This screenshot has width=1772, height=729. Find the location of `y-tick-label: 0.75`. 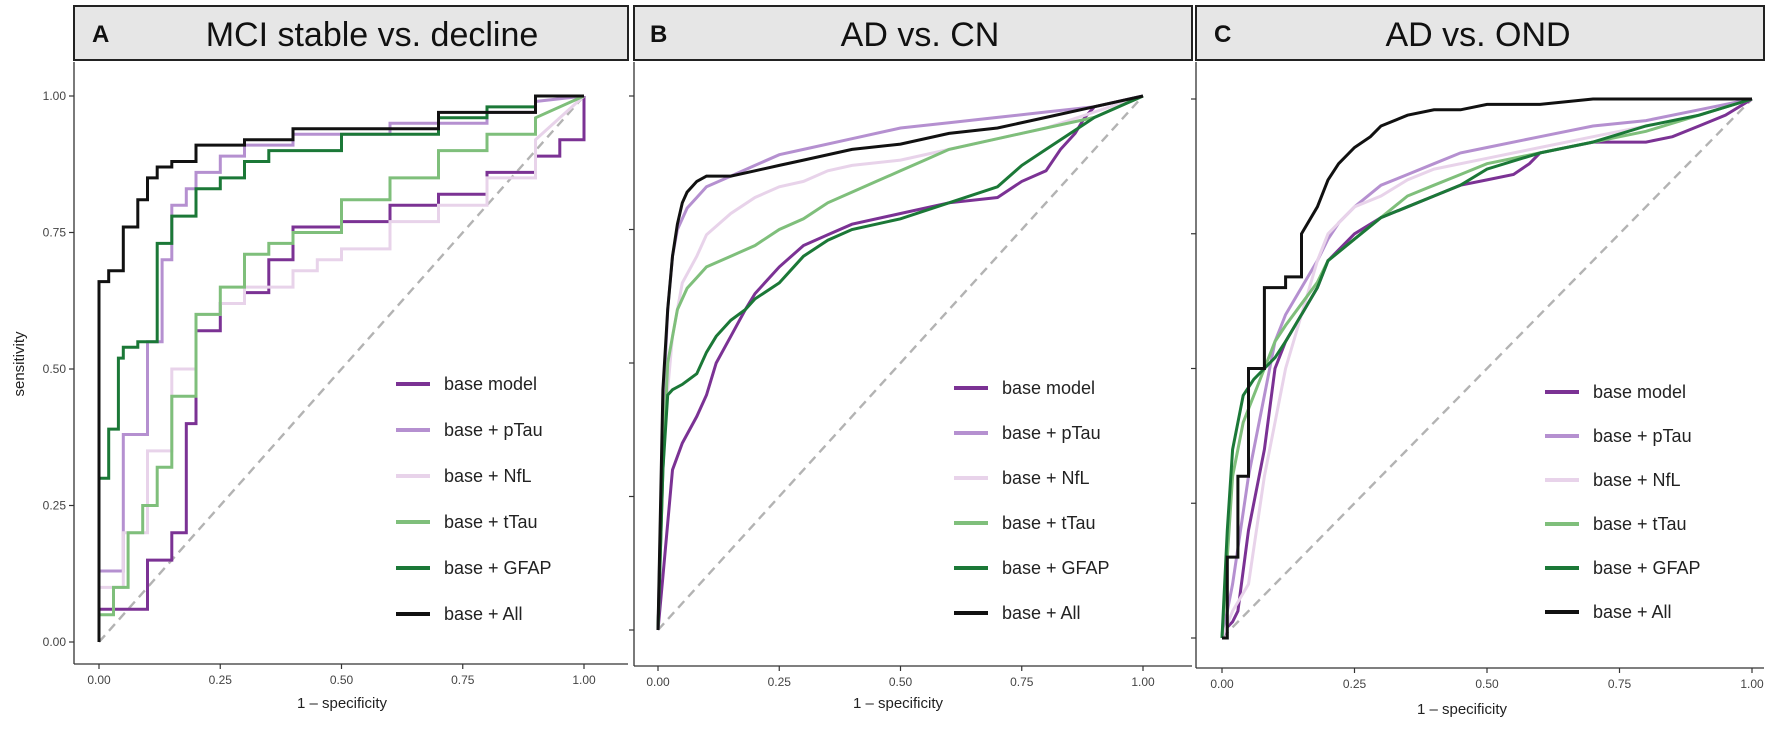

y-tick-label: 0.75 is located at coordinates (55, 233).